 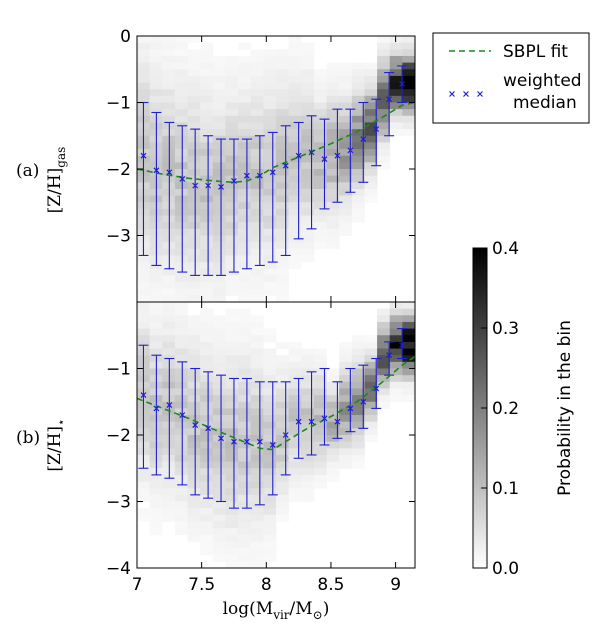 I want to click on xtick-label: 7.5, so click(x=201, y=585).